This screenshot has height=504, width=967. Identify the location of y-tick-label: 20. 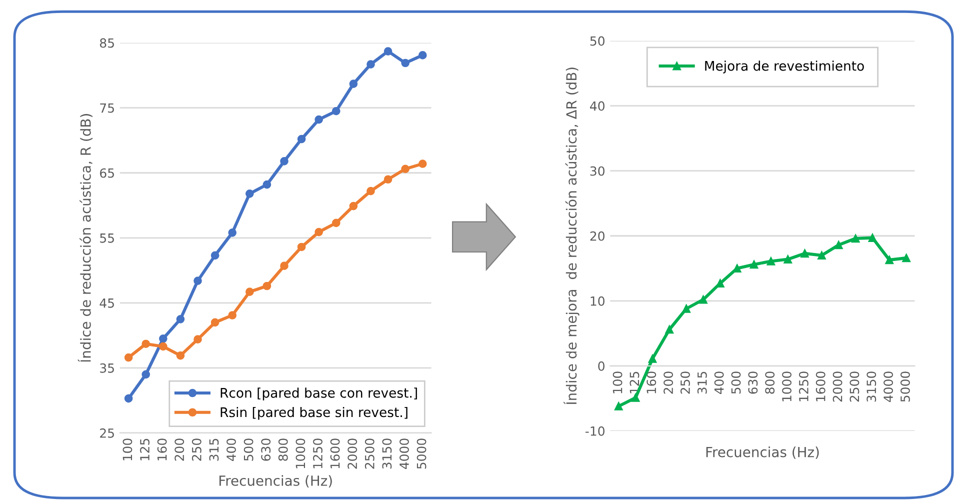
(597, 236).